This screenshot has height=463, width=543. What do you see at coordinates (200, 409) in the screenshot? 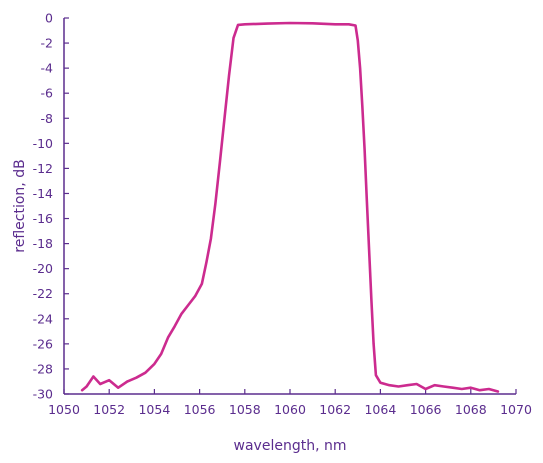
I see `x-tick-label: 1056` at bounding box center [200, 409].